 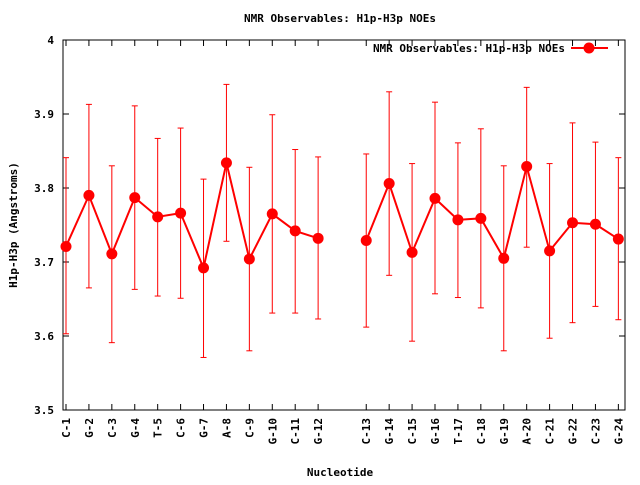 I want to click on x-tick-label: C-23, so click(x=595, y=431).